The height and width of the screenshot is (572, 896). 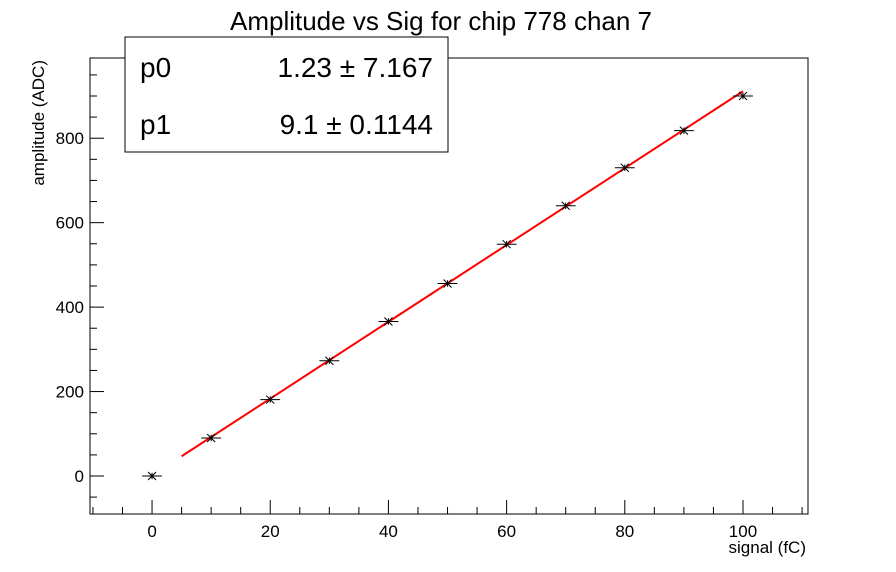 What do you see at coordinates (155, 124) in the screenshot?
I see `stat-param-name: p1` at bounding box center [155, 124].